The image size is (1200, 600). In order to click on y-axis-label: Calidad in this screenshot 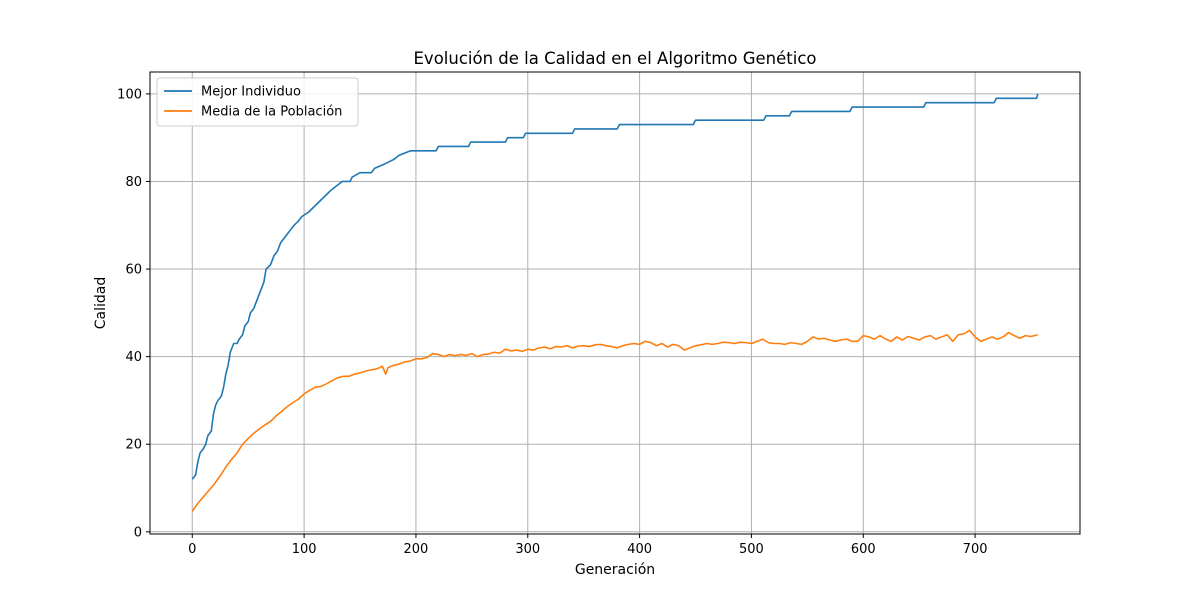, I will do `click(101, 303)`.